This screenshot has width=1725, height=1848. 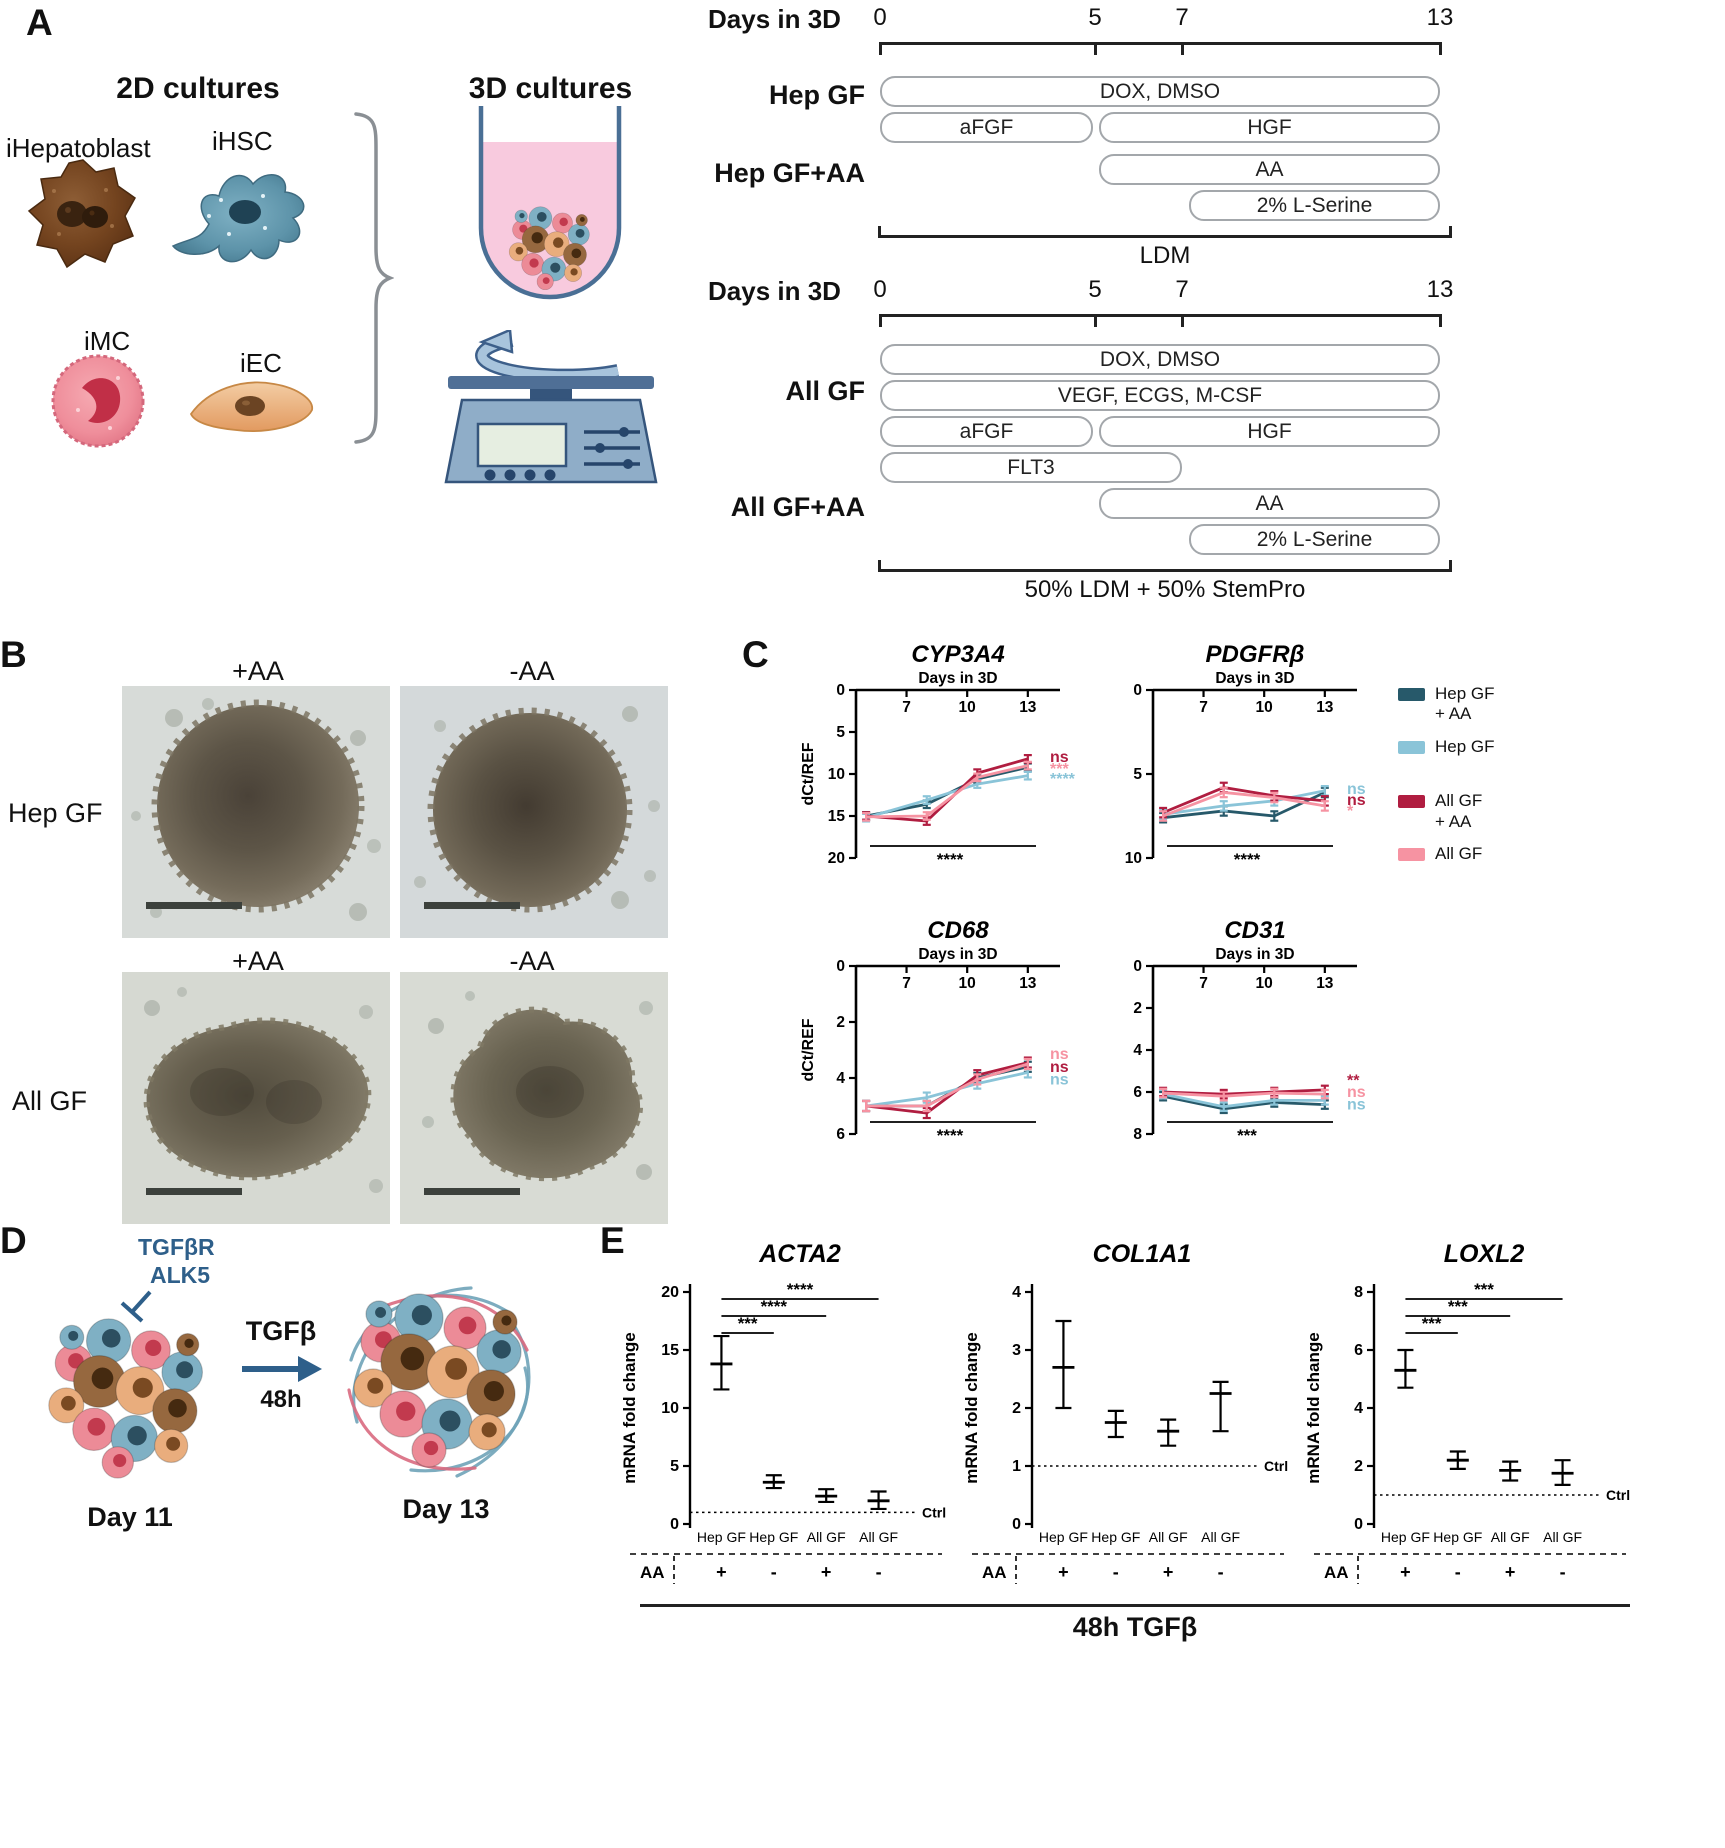 What do you see at coordinates (1135, 1627) in the screenshot?
I see `tgfb-footer-label: 48h TGFβ` at bounding box center [1135, 1627].